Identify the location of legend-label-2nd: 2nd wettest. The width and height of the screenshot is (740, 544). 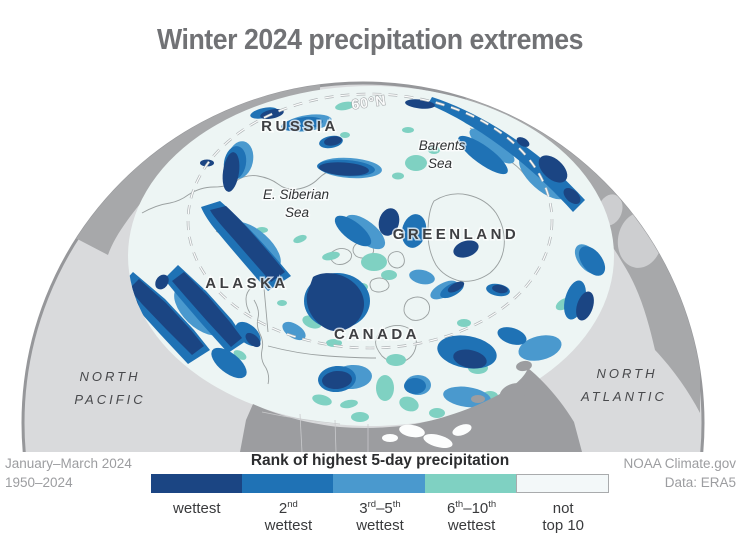
(288, 516).